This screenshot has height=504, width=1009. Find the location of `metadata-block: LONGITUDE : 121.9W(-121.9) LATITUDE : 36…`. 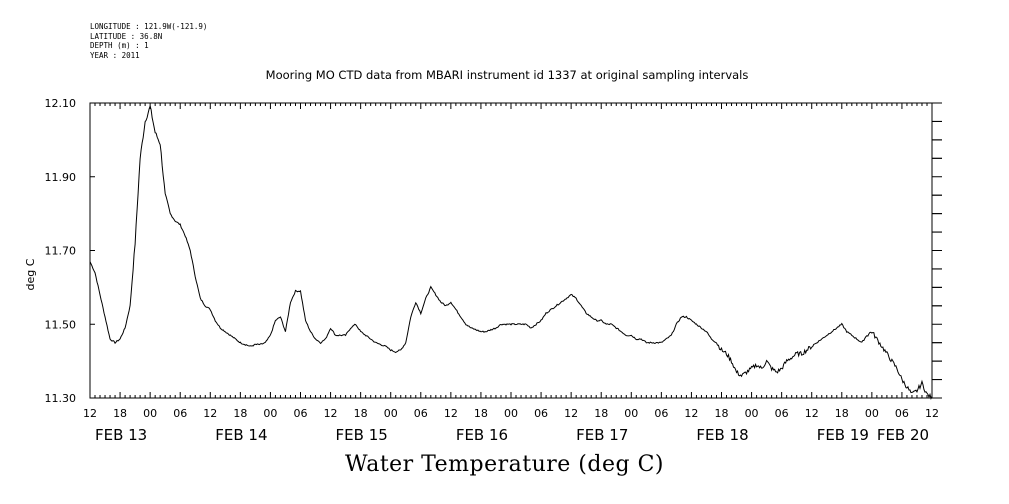

metadata-block: LONGITUDE : 121.9W(-121.9) LATITUDE : 36… is located at coordinates (148, 41).